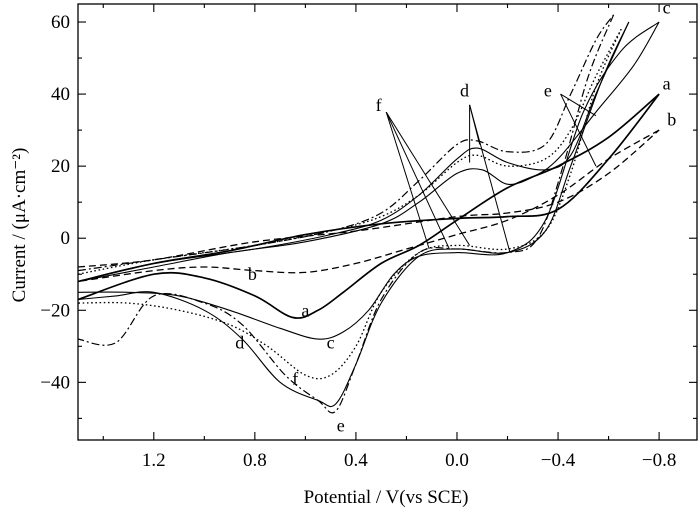 Image resolution: width=700 pixels, height=513 pixels. What do you see at coordinates (60, 22) in the screenshot?
I see `y-tick-label: 60` at bounding box center [60, 22].